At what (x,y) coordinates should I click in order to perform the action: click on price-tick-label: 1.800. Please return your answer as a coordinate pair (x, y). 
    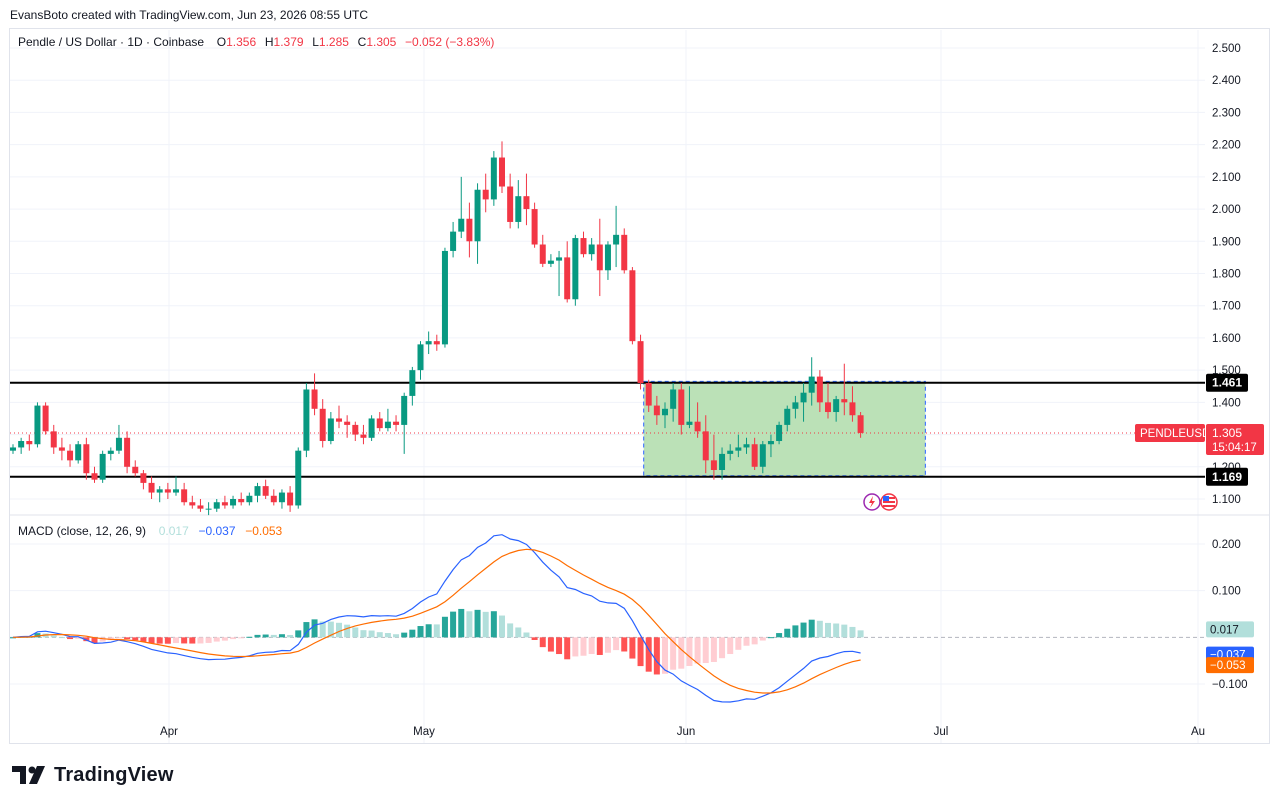
    Looking at the image, I should click on (1226, 275).